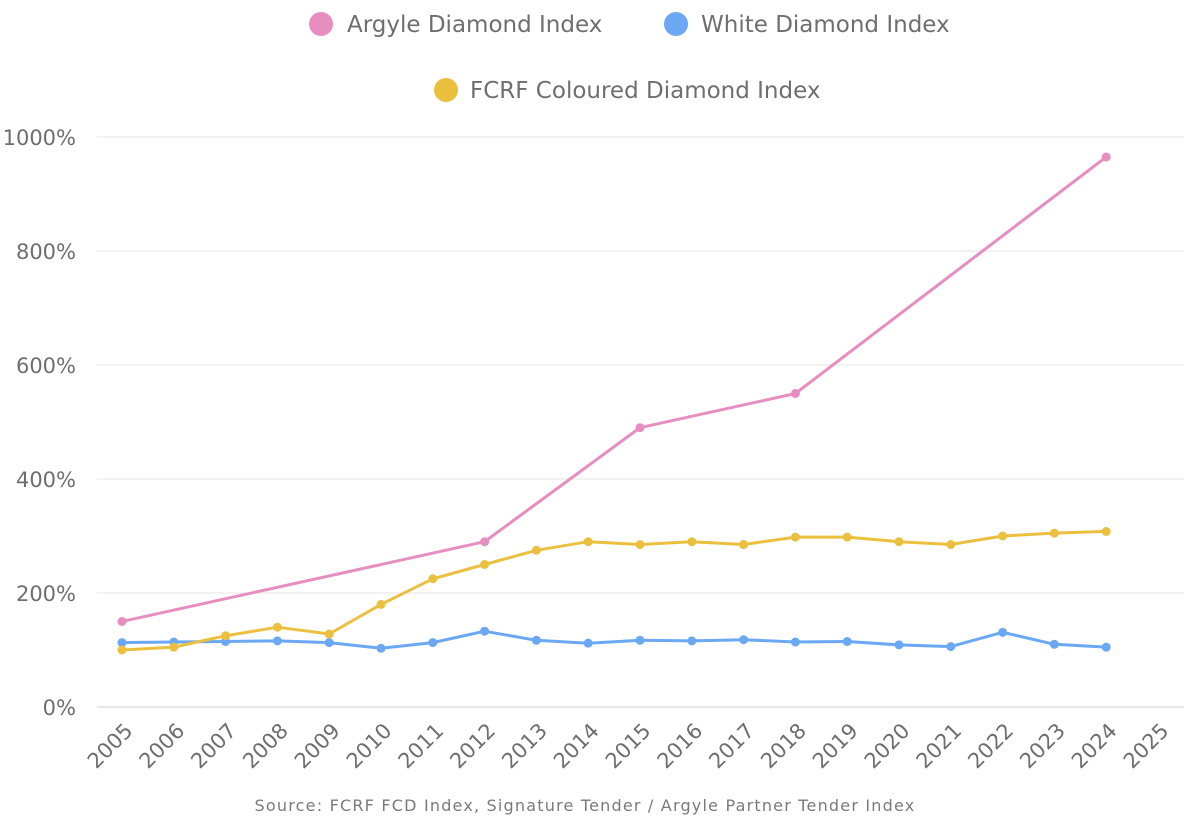  I want to click on x-tick-label: 2017, so click(731, 746).